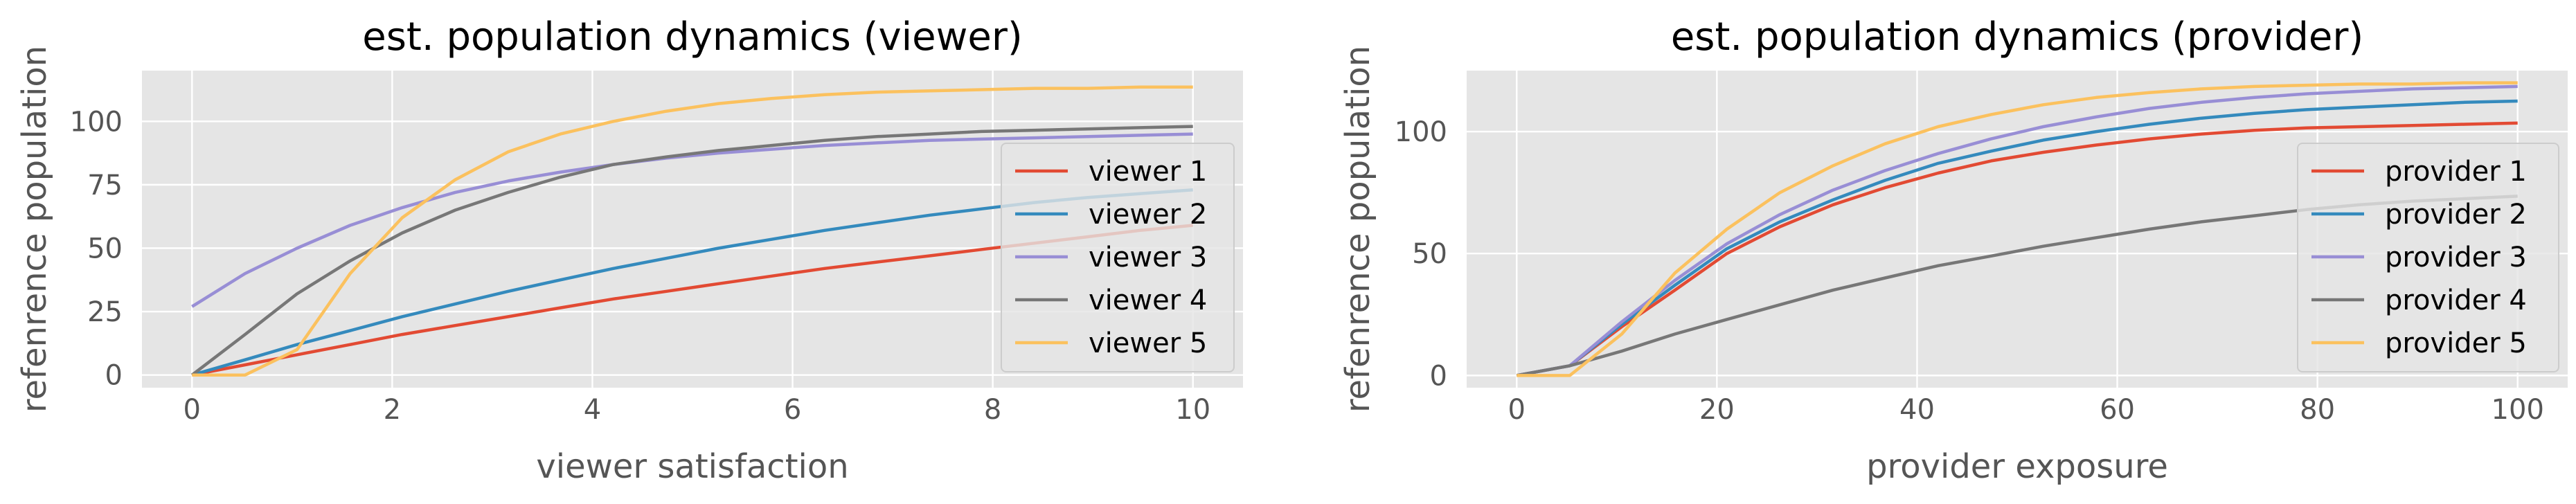  What do you see at coordinates (592, 410) in the screenshot?
I see `x-tick-label: 4` at bounding box center [592, 410].